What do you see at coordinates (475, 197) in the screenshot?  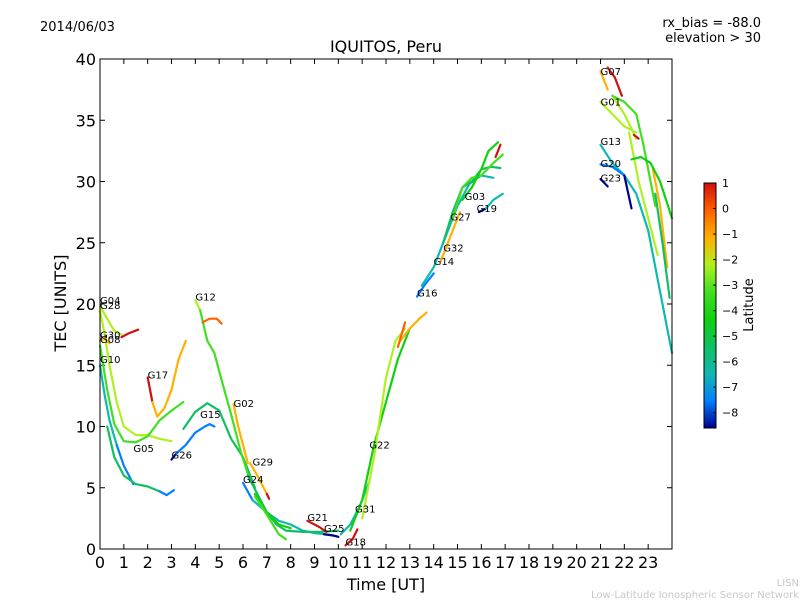 I see `series-label-g03: G03` at bounding box center [475, 197].